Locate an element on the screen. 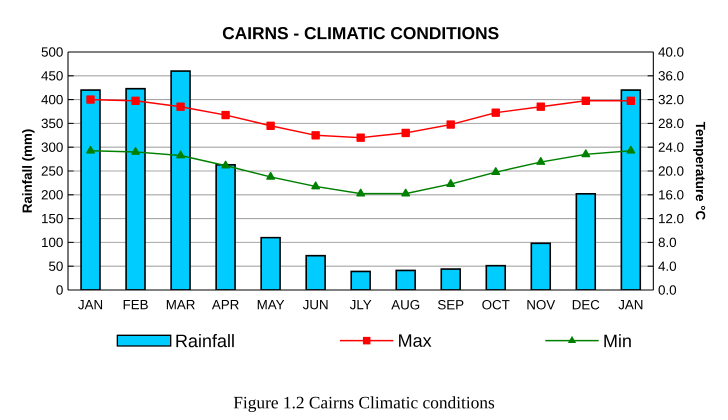 Image resolution: width=728 pixels, height=420 pixels. y2-tick-label: 32.0 is located at coordinates (671, 99).